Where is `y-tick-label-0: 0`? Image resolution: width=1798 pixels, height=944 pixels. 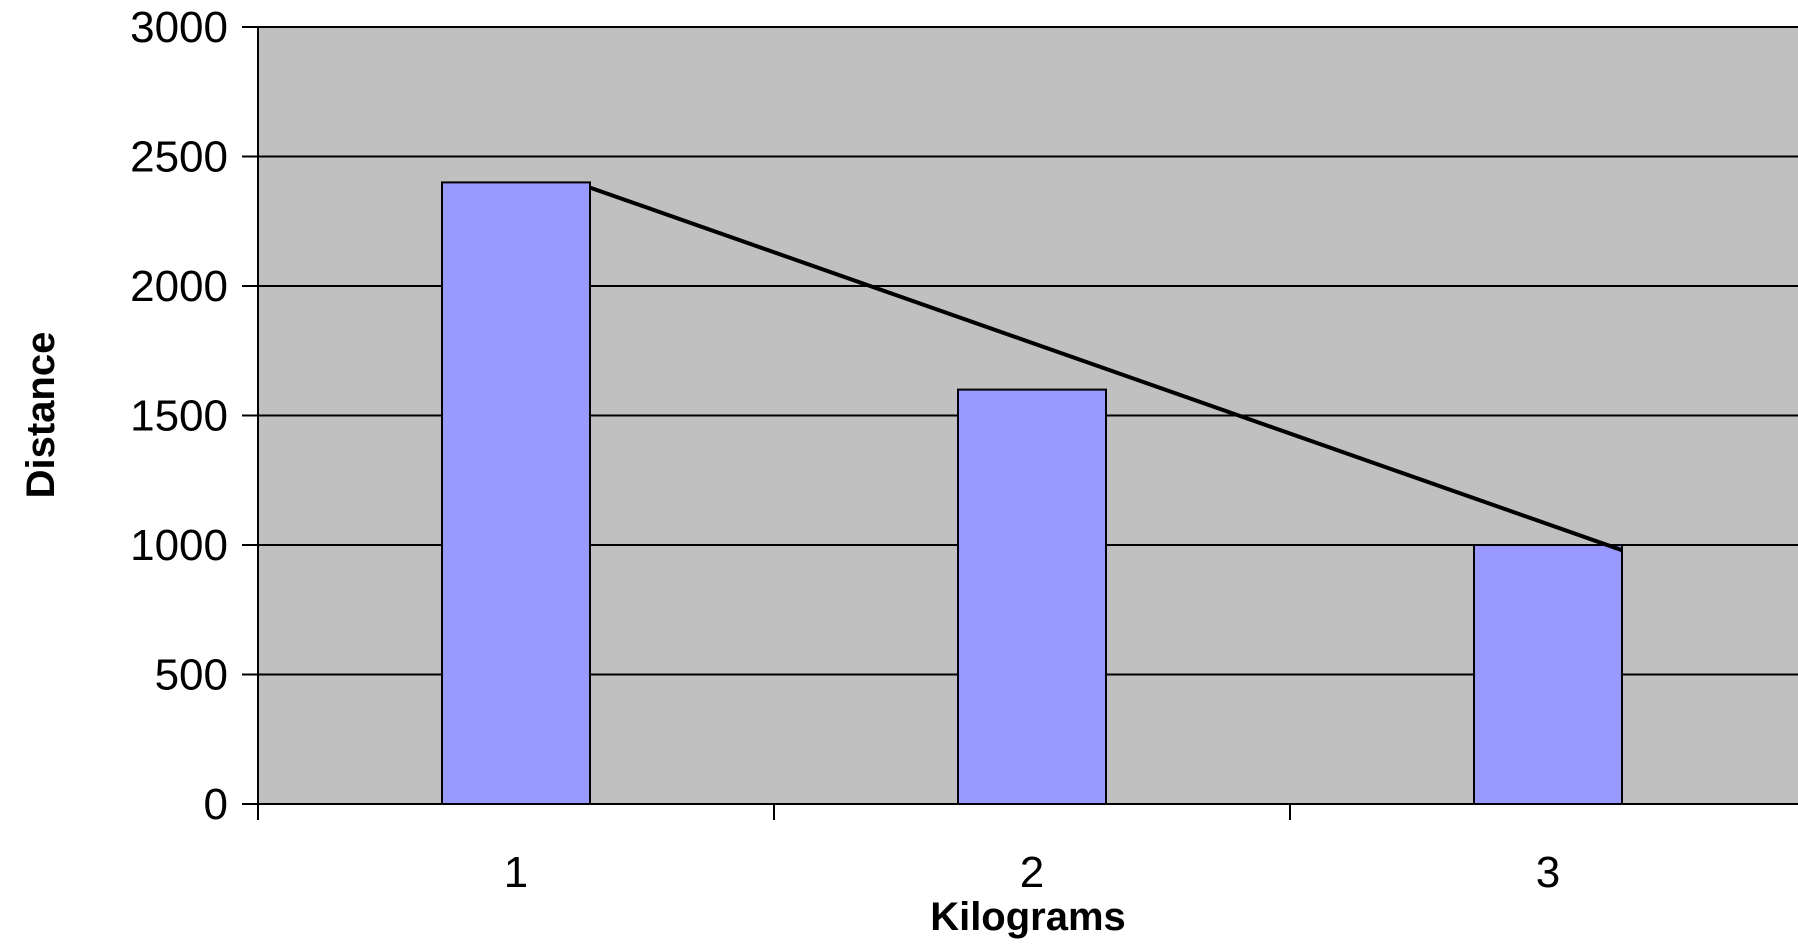
y-tick-label-0: 0 is located at coordinates (216, 804).